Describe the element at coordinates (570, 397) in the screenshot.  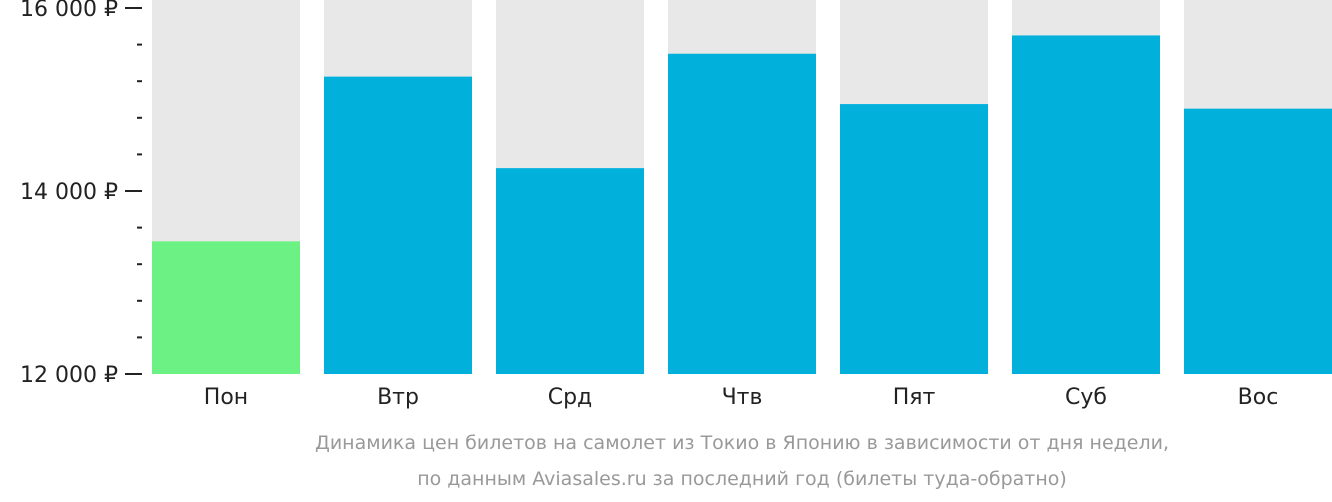
I see `x-tick-label-3: Срд` at that location.